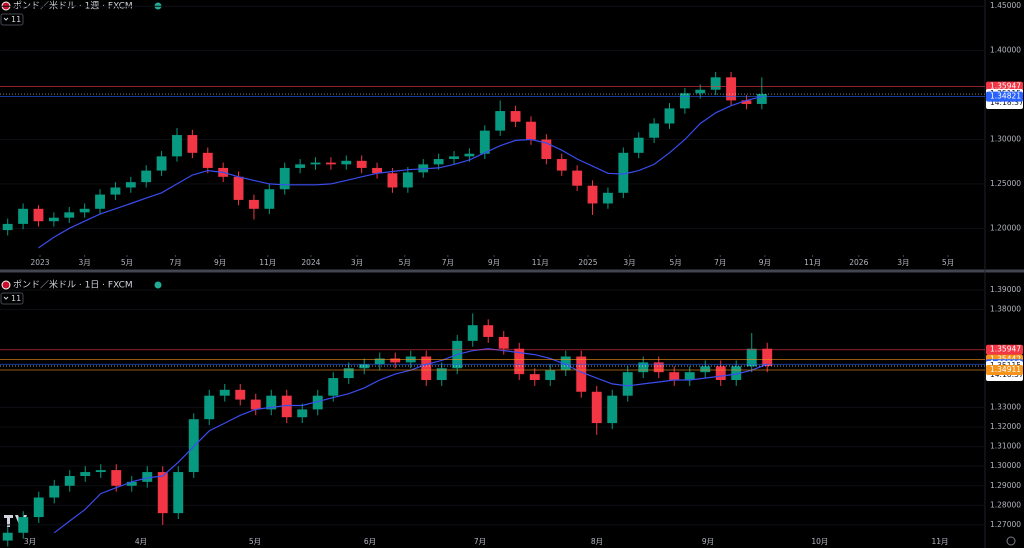  What do you see at coordinates (1005, 5) in the screenshot?
I see `y-tick-label: 1.45000` at bounding box center [1005, 5].